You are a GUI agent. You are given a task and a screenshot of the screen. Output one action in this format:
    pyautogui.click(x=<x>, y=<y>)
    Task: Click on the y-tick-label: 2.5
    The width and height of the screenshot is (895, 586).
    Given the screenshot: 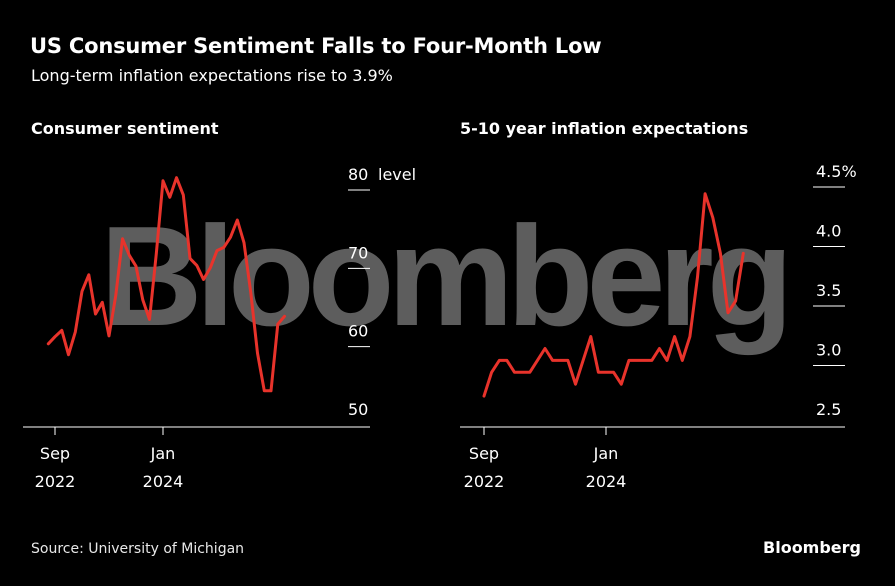 What is the action you would take?
    pyautogui.click(x=828, y=409)
    